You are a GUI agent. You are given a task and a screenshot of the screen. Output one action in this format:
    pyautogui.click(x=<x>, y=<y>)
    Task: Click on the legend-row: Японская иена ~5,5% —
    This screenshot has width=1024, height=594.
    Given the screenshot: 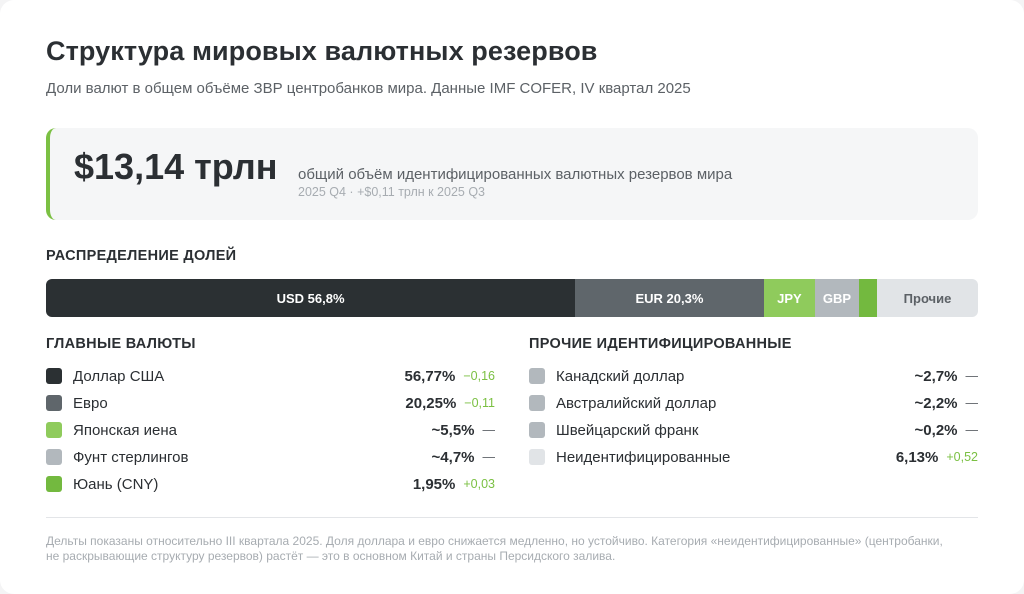 What is the action you would take?
    pyautogui.click(x=270, y=430)
    